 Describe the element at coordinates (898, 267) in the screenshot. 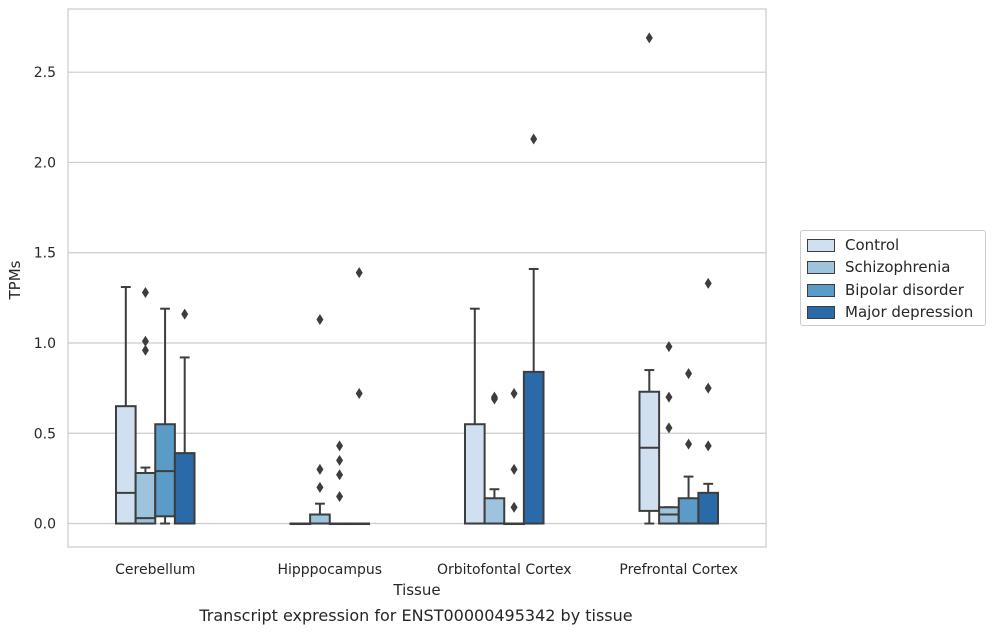

I see `legend-label-schizophrenia: Schizophrenia` at that location.